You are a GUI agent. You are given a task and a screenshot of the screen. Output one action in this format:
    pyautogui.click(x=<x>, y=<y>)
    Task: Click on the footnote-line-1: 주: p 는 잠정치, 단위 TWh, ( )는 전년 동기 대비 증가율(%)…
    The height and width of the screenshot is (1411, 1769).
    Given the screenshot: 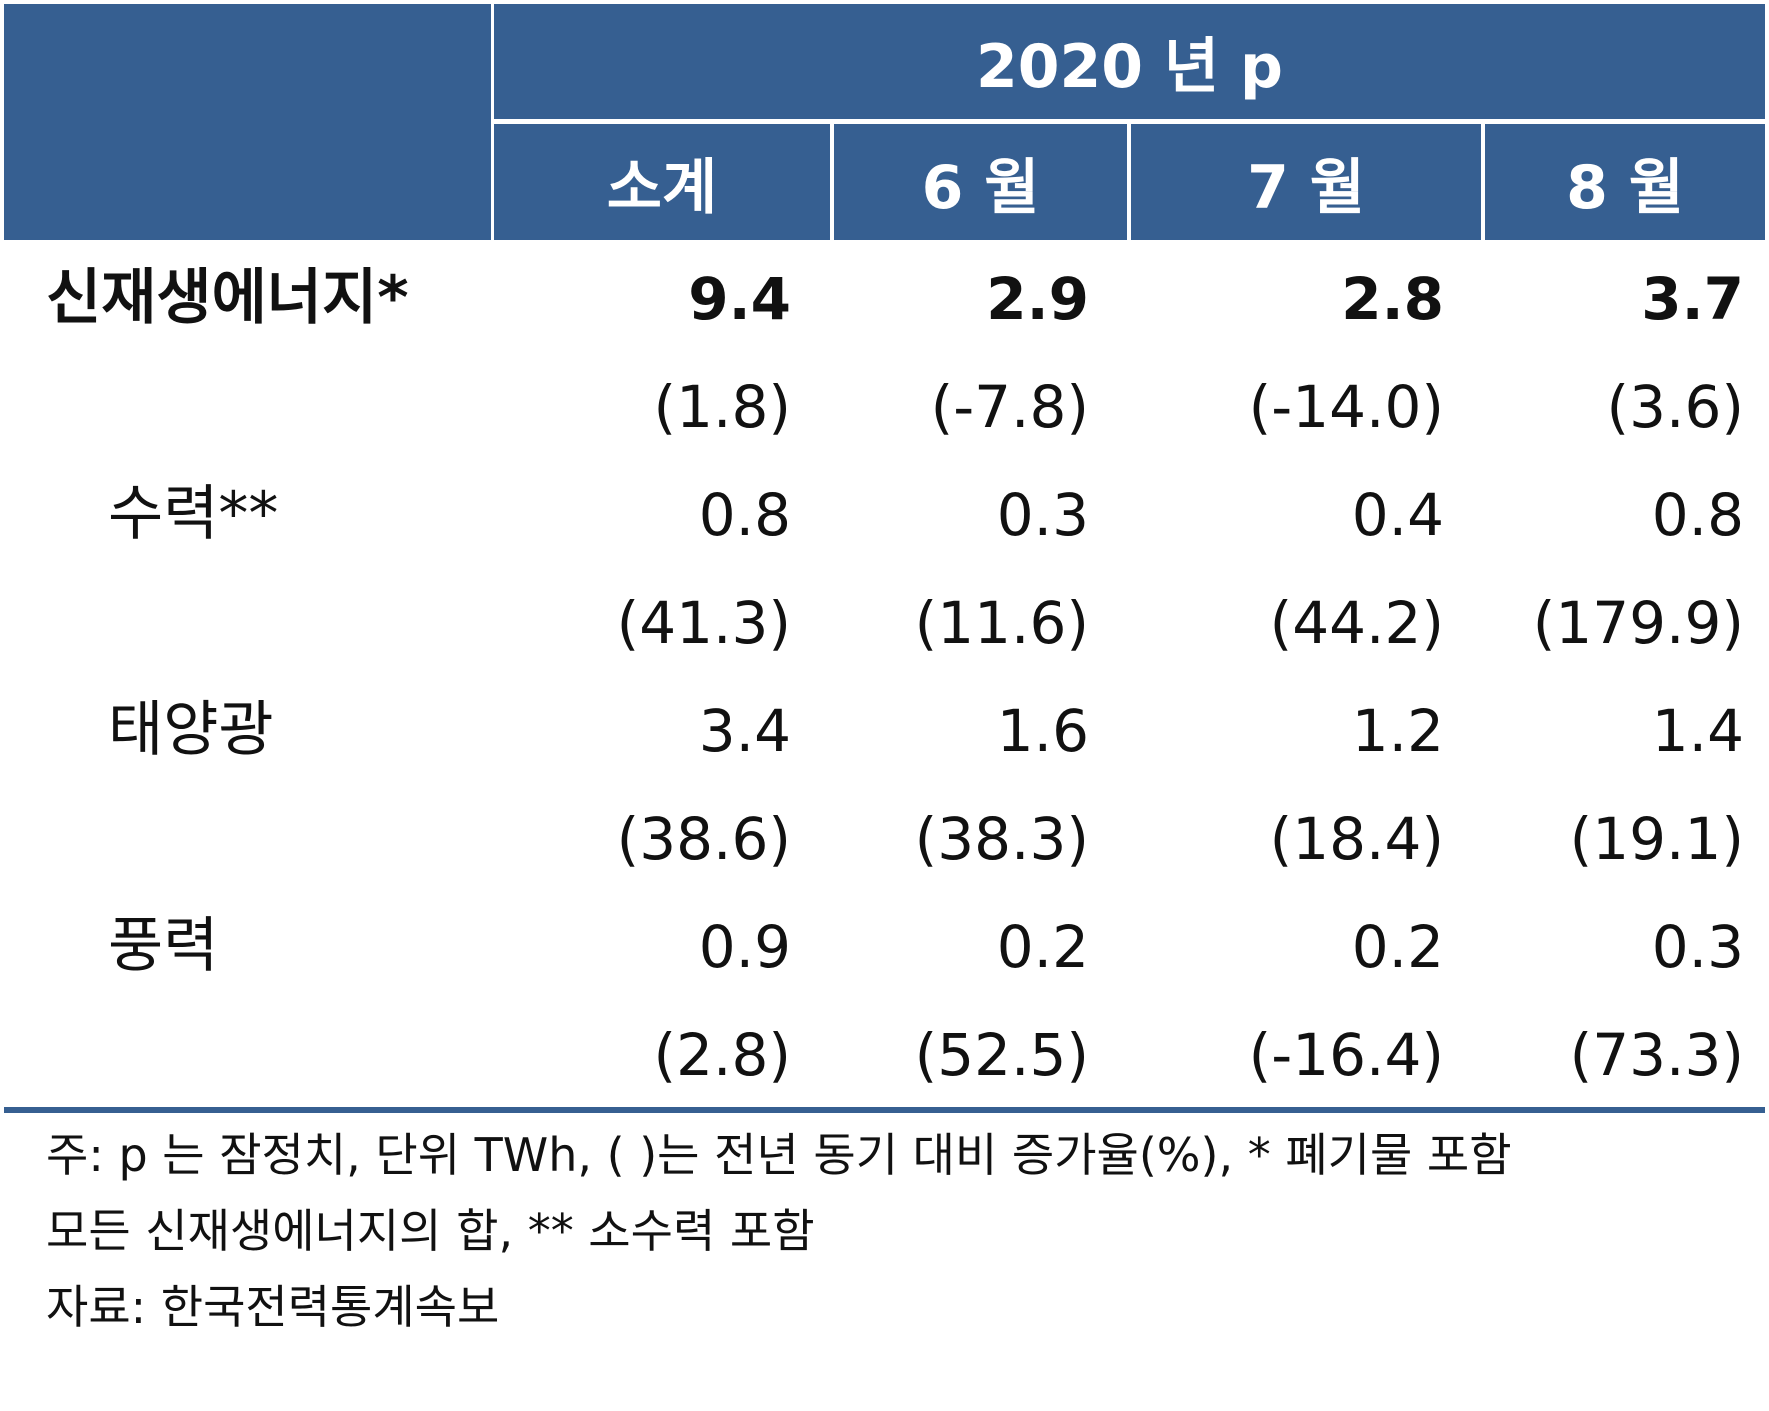 What is the action you would take?
    pyautogui.click(x=779, y=1155)
    